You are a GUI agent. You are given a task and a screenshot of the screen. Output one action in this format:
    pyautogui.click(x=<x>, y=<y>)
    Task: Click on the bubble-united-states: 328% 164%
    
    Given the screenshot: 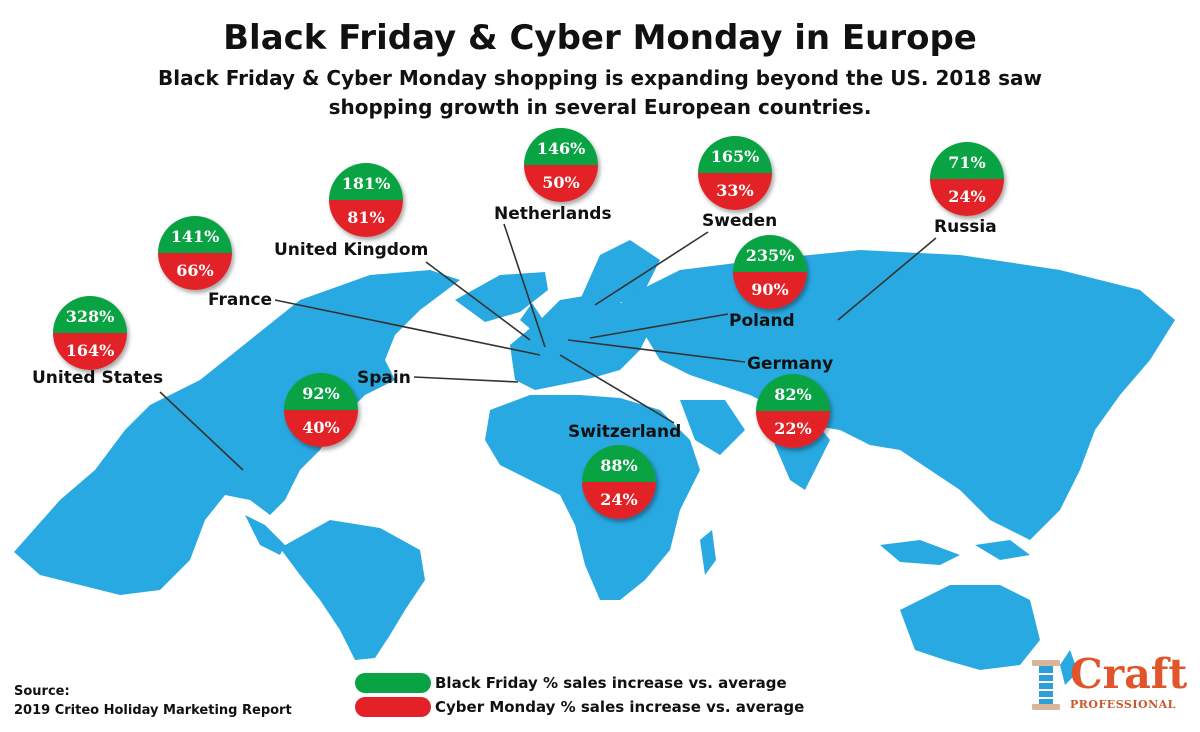 What is the action you would take?
    pyautogui.click(x=90, y=333)
    